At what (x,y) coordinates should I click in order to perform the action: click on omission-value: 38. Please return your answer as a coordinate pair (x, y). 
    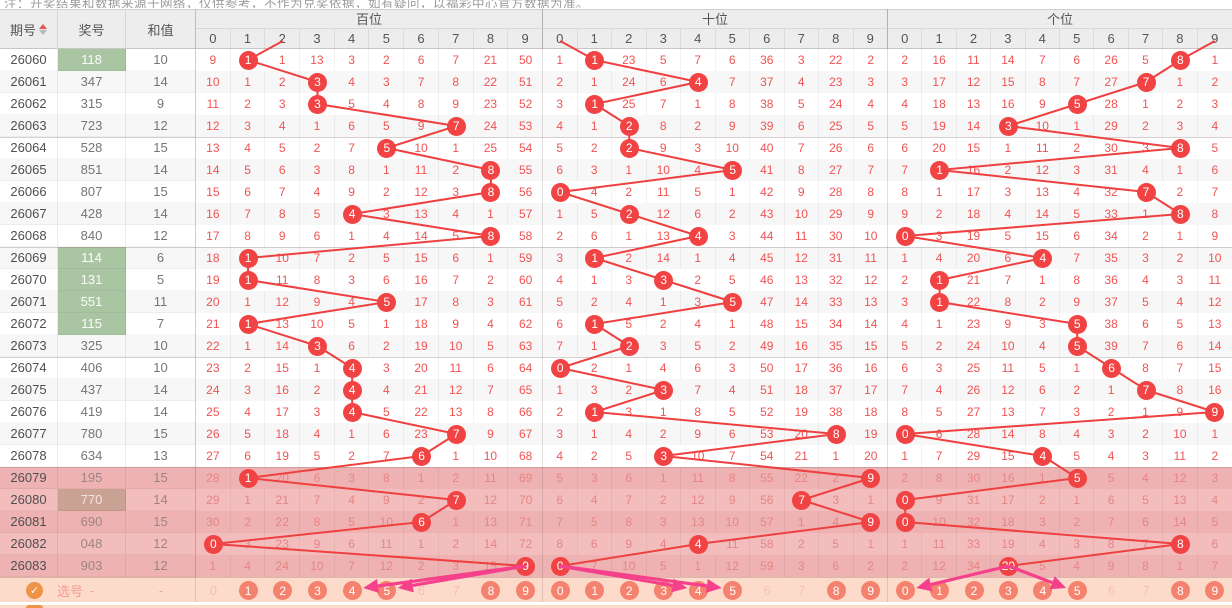
    Looking at the image, I should click on (767, 104).